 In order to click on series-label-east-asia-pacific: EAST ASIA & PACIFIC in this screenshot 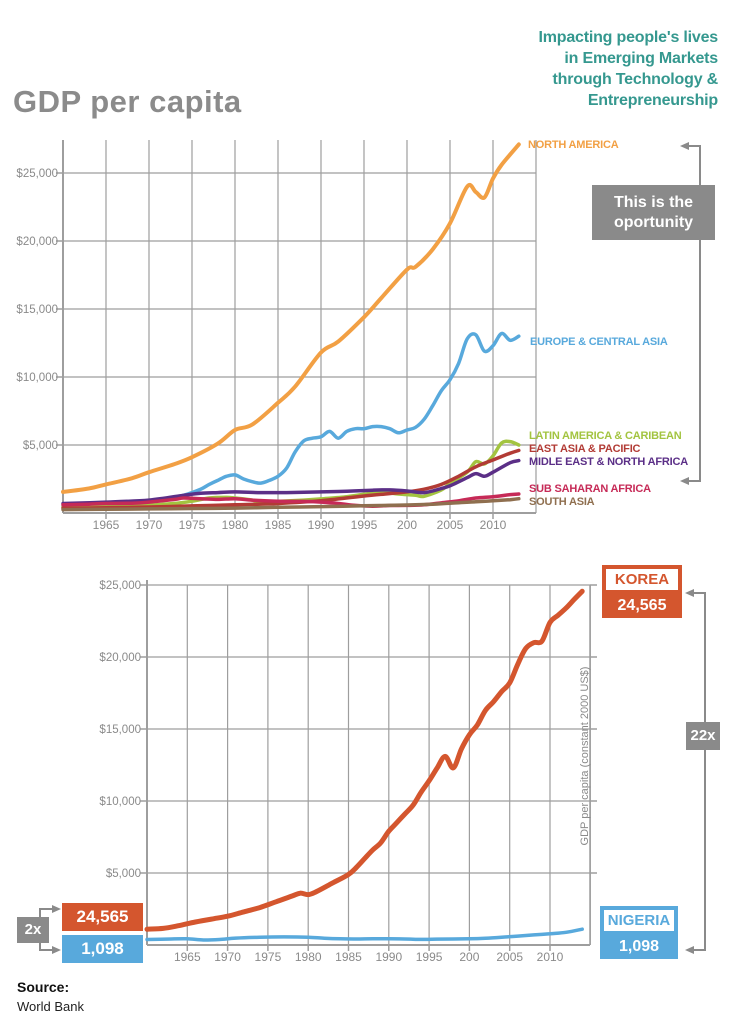, I will do `click(585, 449)`.